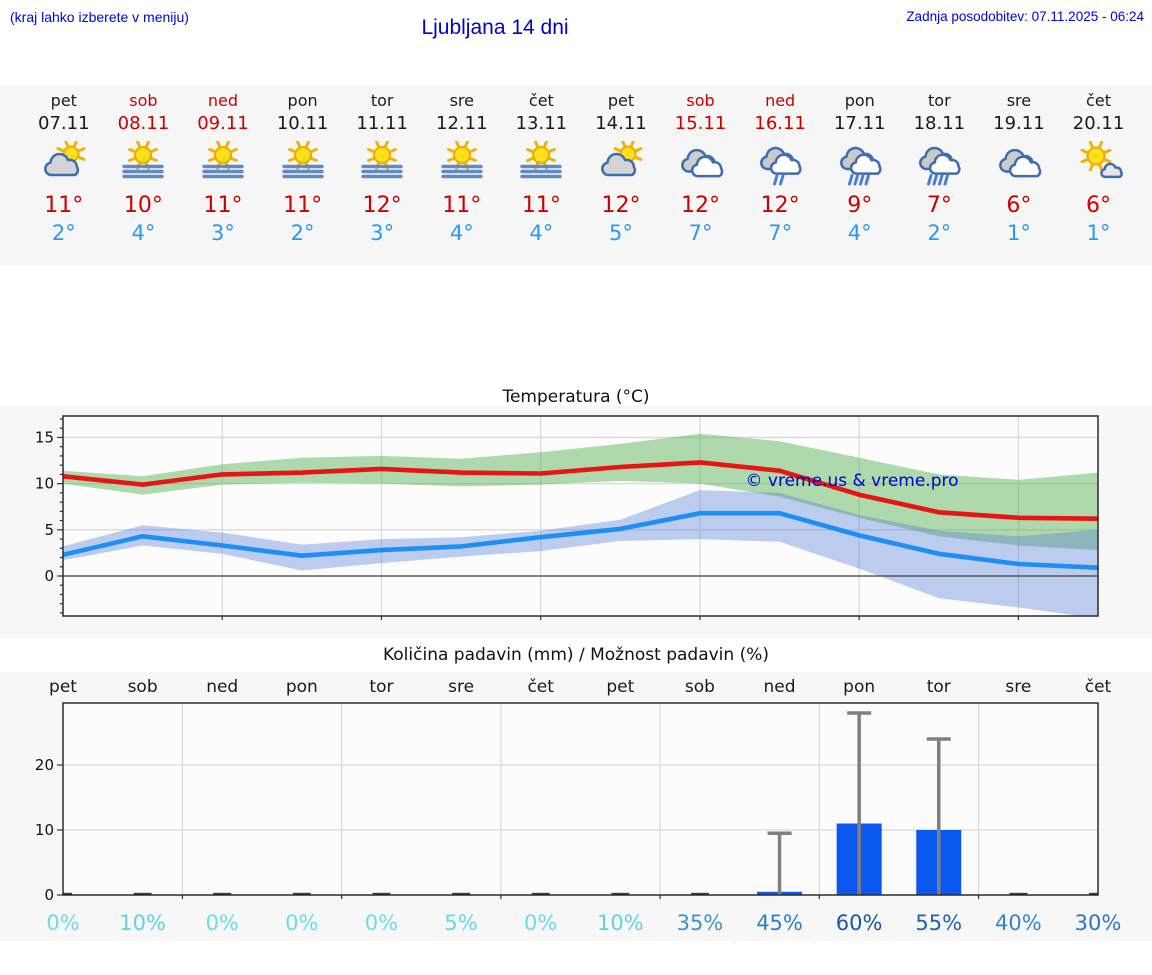 The width and height of the screenshot is (1152, 975). Describe the element at coordinates (143, 123) in the screenshot. I see `day-date: 08.11` at that location.